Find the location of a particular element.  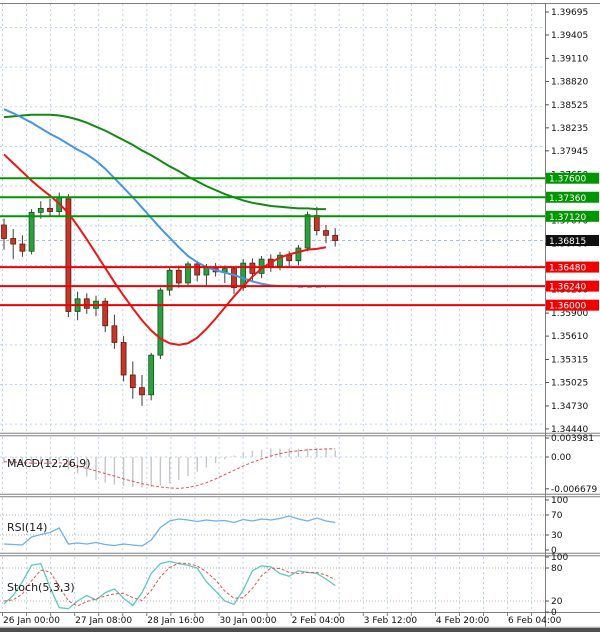

ma-medium-line is located at coordinates (142, 198).